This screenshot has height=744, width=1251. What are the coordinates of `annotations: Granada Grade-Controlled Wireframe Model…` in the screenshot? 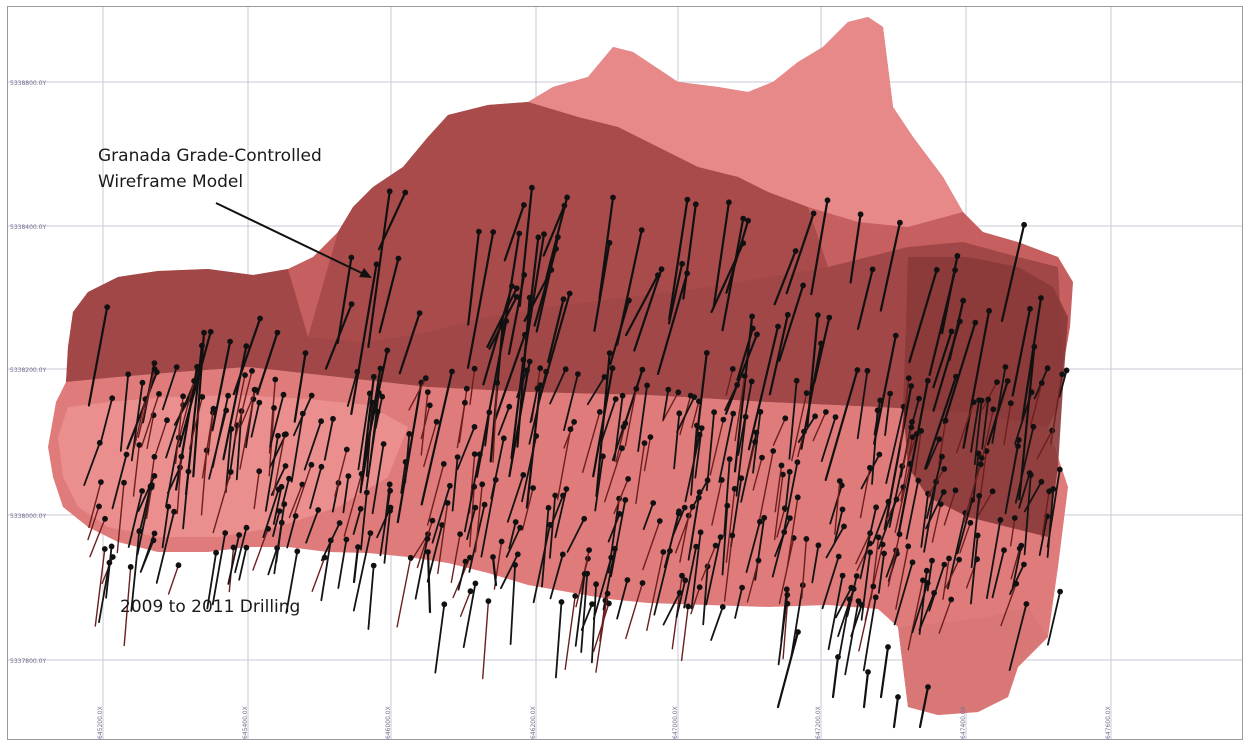 It's located at (235, 381).